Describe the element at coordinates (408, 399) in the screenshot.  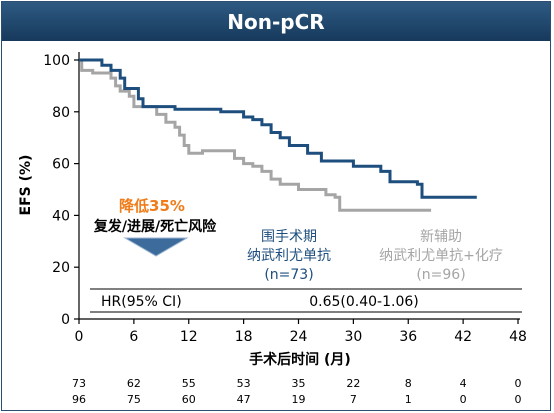
I see `risk-count-adj: 1` at that location.